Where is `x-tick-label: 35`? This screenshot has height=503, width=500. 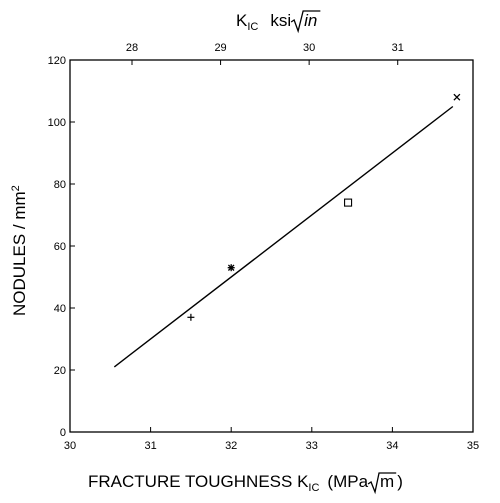 x-tick-label: 35 is located at coordinates (473, 446).